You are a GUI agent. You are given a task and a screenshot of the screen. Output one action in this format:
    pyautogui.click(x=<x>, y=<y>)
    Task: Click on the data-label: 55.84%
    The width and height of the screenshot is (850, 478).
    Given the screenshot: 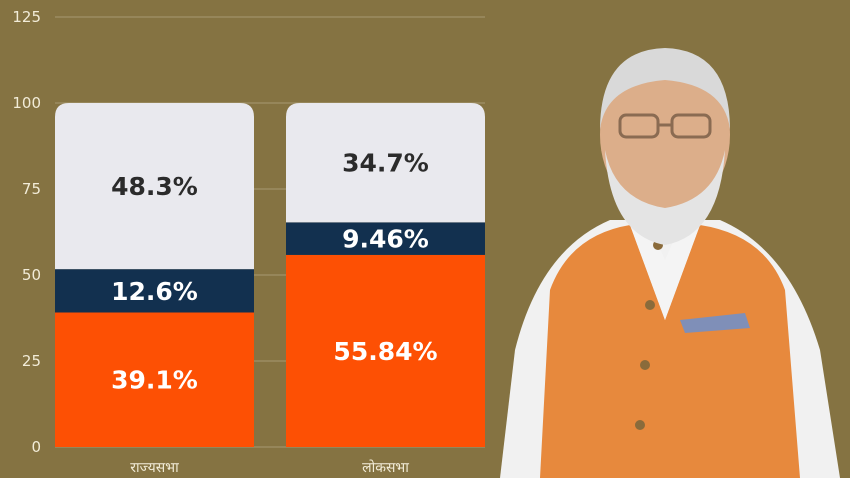 What is the action you would take?
    pyautogui.click(x=385, y=351)
    